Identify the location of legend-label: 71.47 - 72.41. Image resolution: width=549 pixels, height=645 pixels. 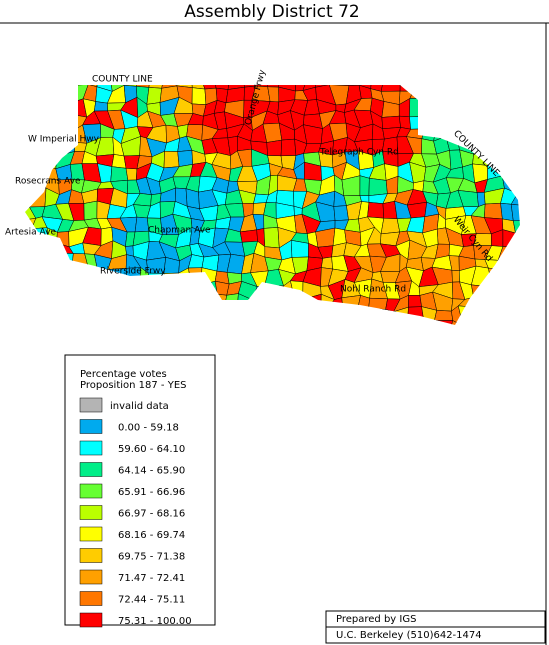
(151, 578).